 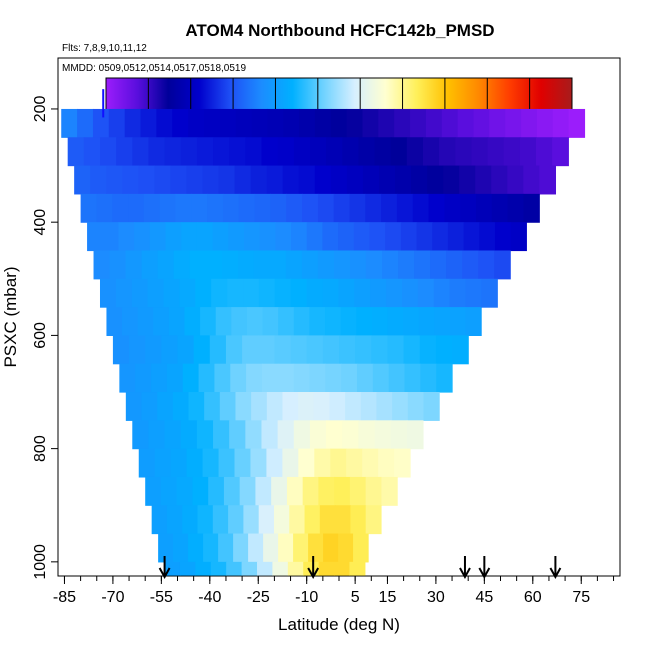 I want to click on y-tick-label: 200, so click(x=40, y=109).